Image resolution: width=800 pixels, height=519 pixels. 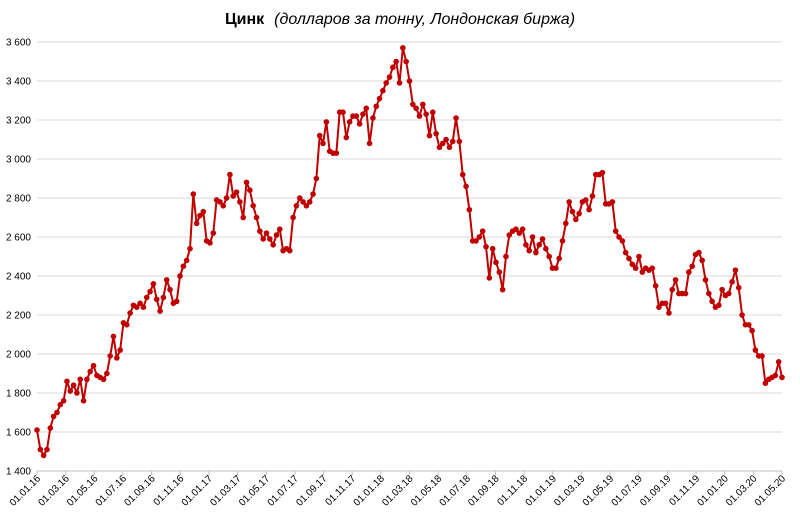 What do you see at coordinates (18, 433) in the screenshot?
I see `y-tick-label: 1 600` at bounding box center [18, 433].